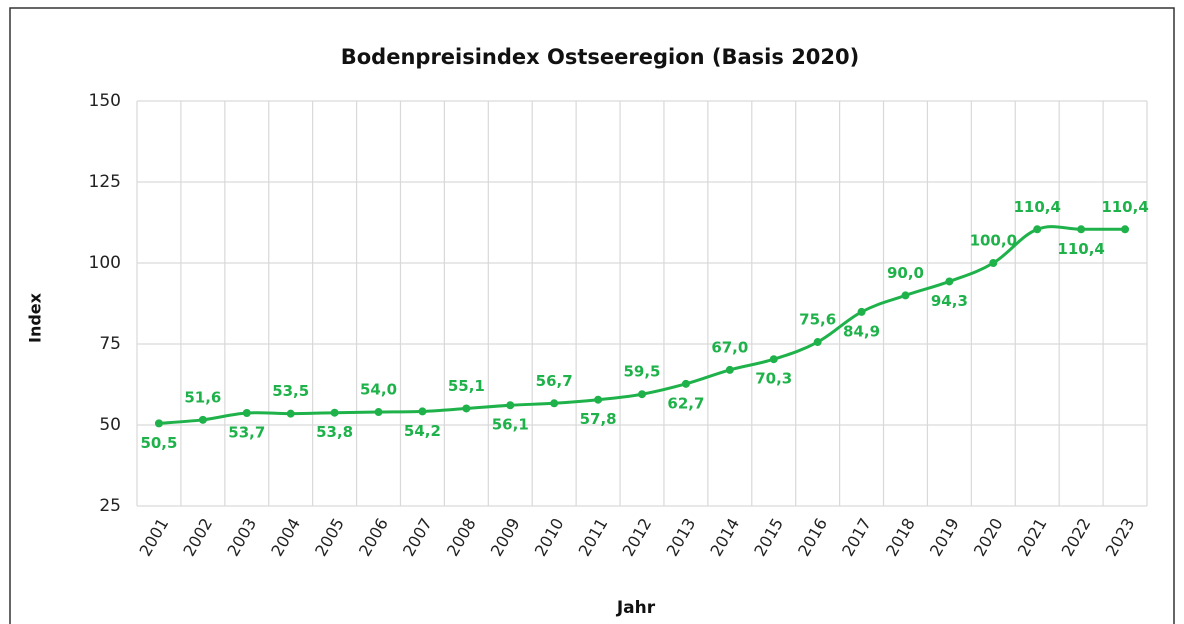  Describe the element at coordinates (861, 331) in the screenshot. I see `data-label: 84,9` at that location.